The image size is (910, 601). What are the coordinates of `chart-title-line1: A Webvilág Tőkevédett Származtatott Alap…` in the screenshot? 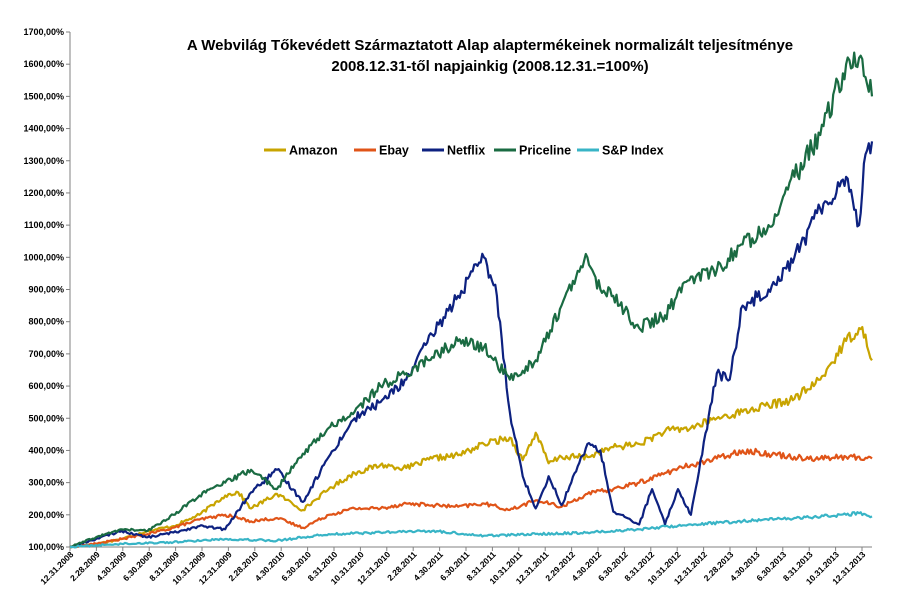 It's located at (490, 45).